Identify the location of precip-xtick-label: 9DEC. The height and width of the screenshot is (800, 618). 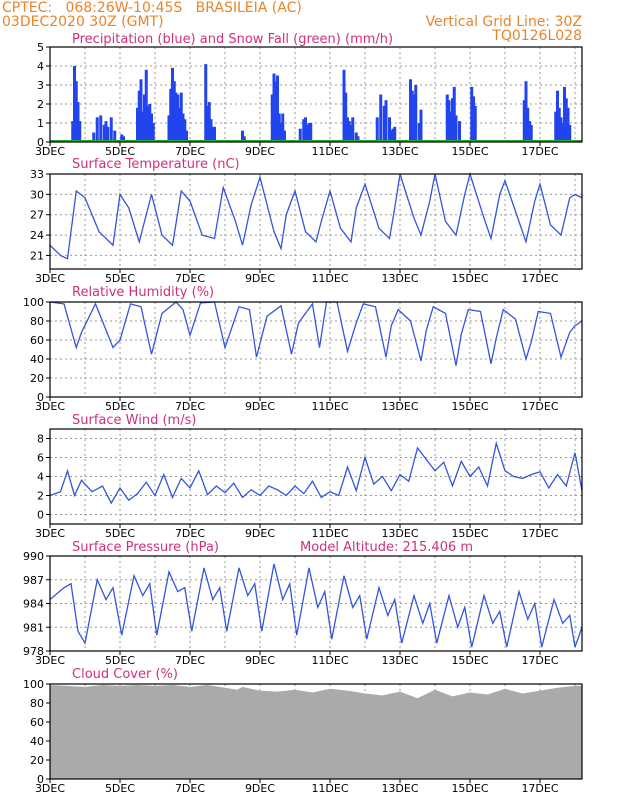
(260, 151).